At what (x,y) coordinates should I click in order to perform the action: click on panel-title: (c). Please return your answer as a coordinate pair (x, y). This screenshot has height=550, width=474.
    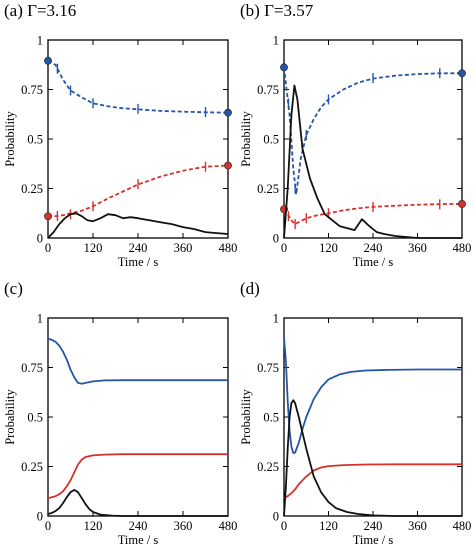
    Looking at the image, I should click on (13, 288).